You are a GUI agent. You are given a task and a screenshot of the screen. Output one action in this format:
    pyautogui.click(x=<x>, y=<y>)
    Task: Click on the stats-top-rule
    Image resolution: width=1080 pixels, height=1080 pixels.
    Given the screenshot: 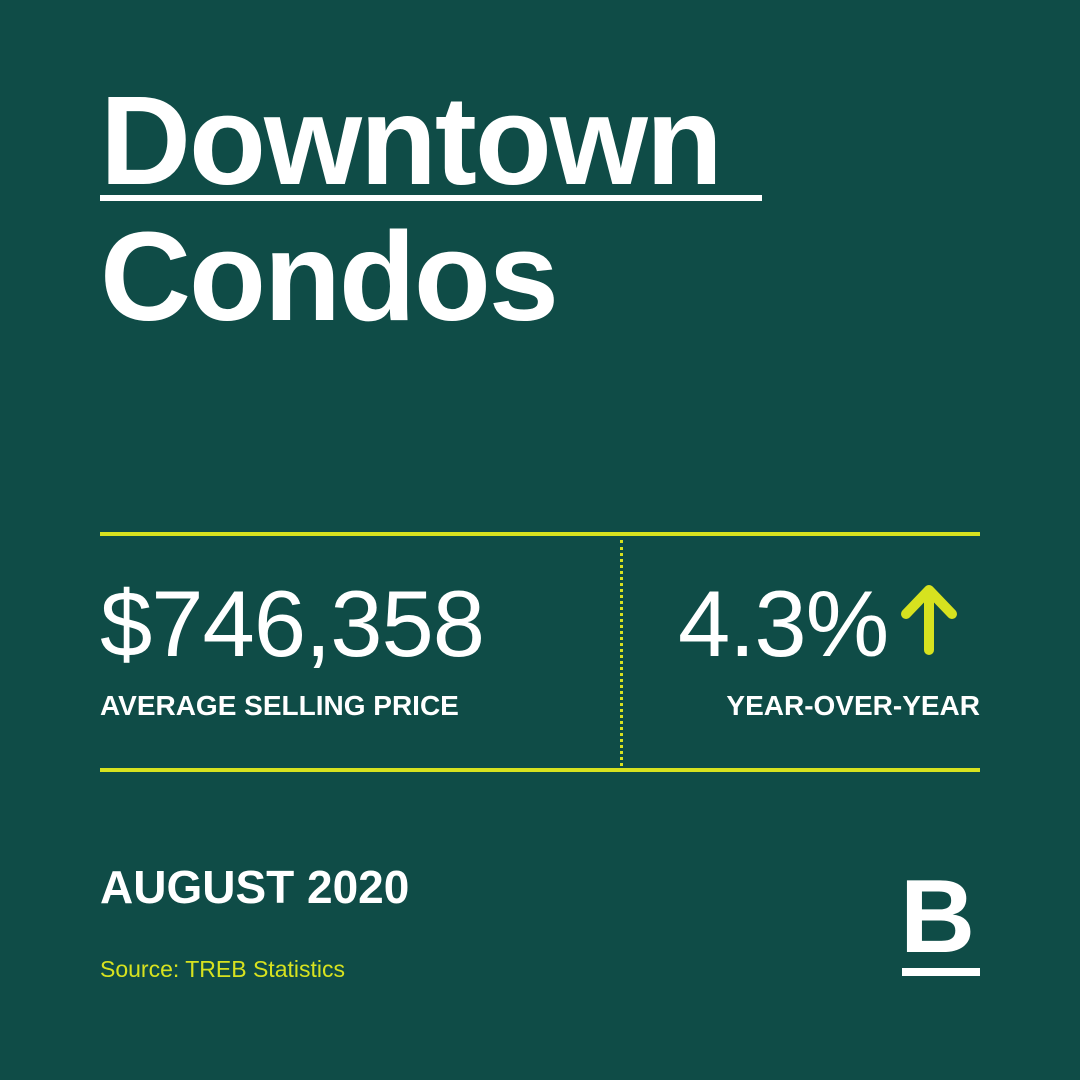 What is the action you would take?
    pyautogui.click(x=540, y=534)
    